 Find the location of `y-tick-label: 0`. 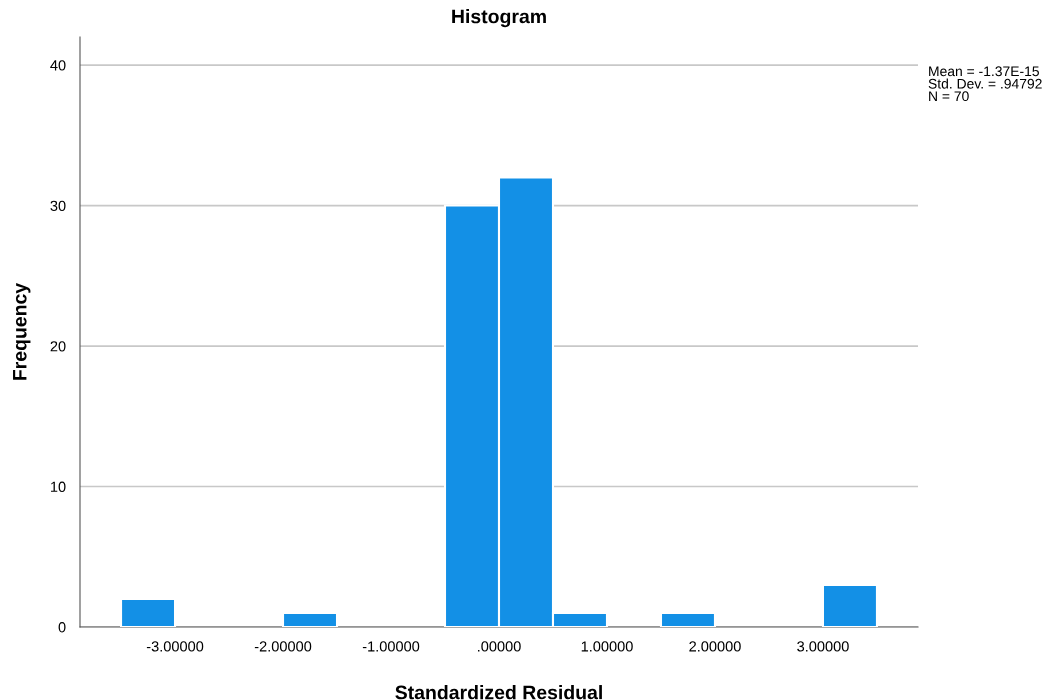

y-tick-label: 0 is located at coordinates (62, 627).